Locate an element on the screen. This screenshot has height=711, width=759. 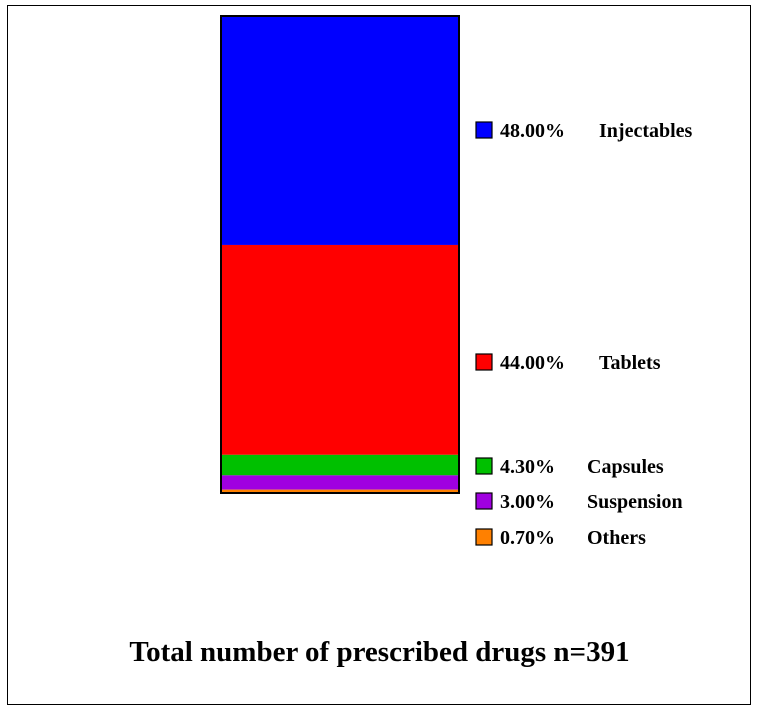
bar-segment-capsules is located at coordinates (340, 465).